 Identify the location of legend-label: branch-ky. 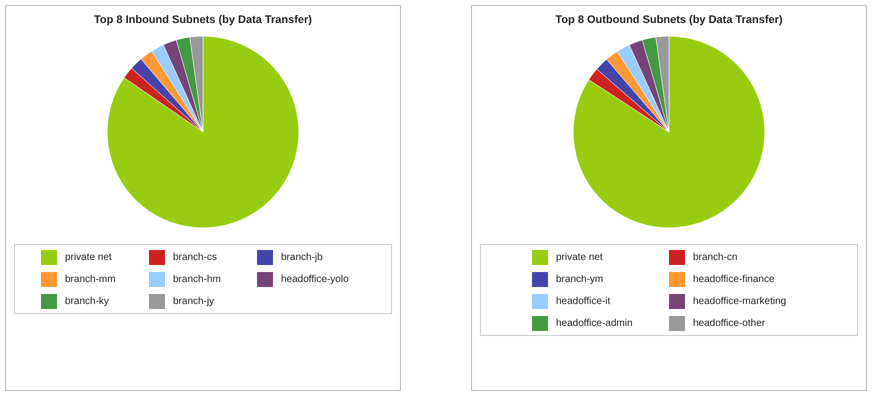
(87, 301).